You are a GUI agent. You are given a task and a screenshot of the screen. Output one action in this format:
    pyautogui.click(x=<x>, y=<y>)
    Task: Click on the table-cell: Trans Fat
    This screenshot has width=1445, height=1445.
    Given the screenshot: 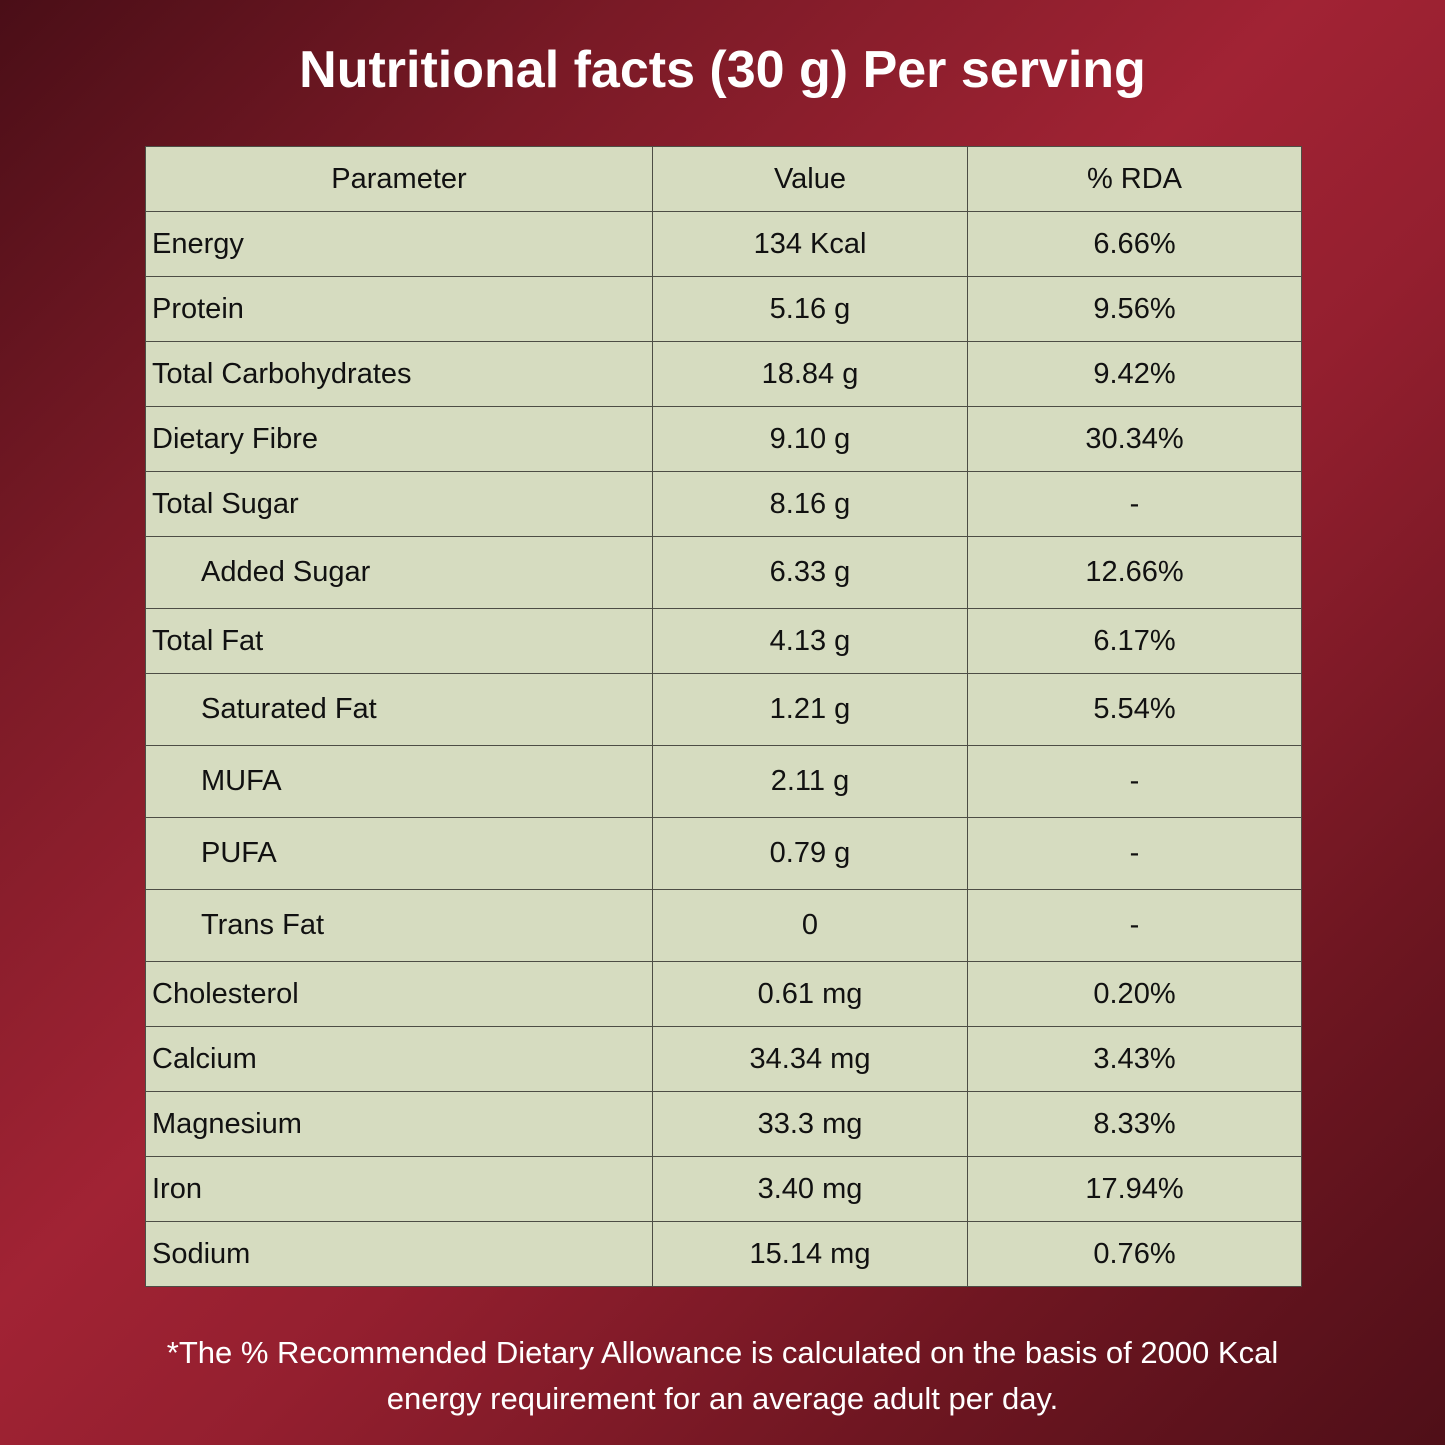 What is the action you would take?
    pyautogui.click(x=399, y=925)
    